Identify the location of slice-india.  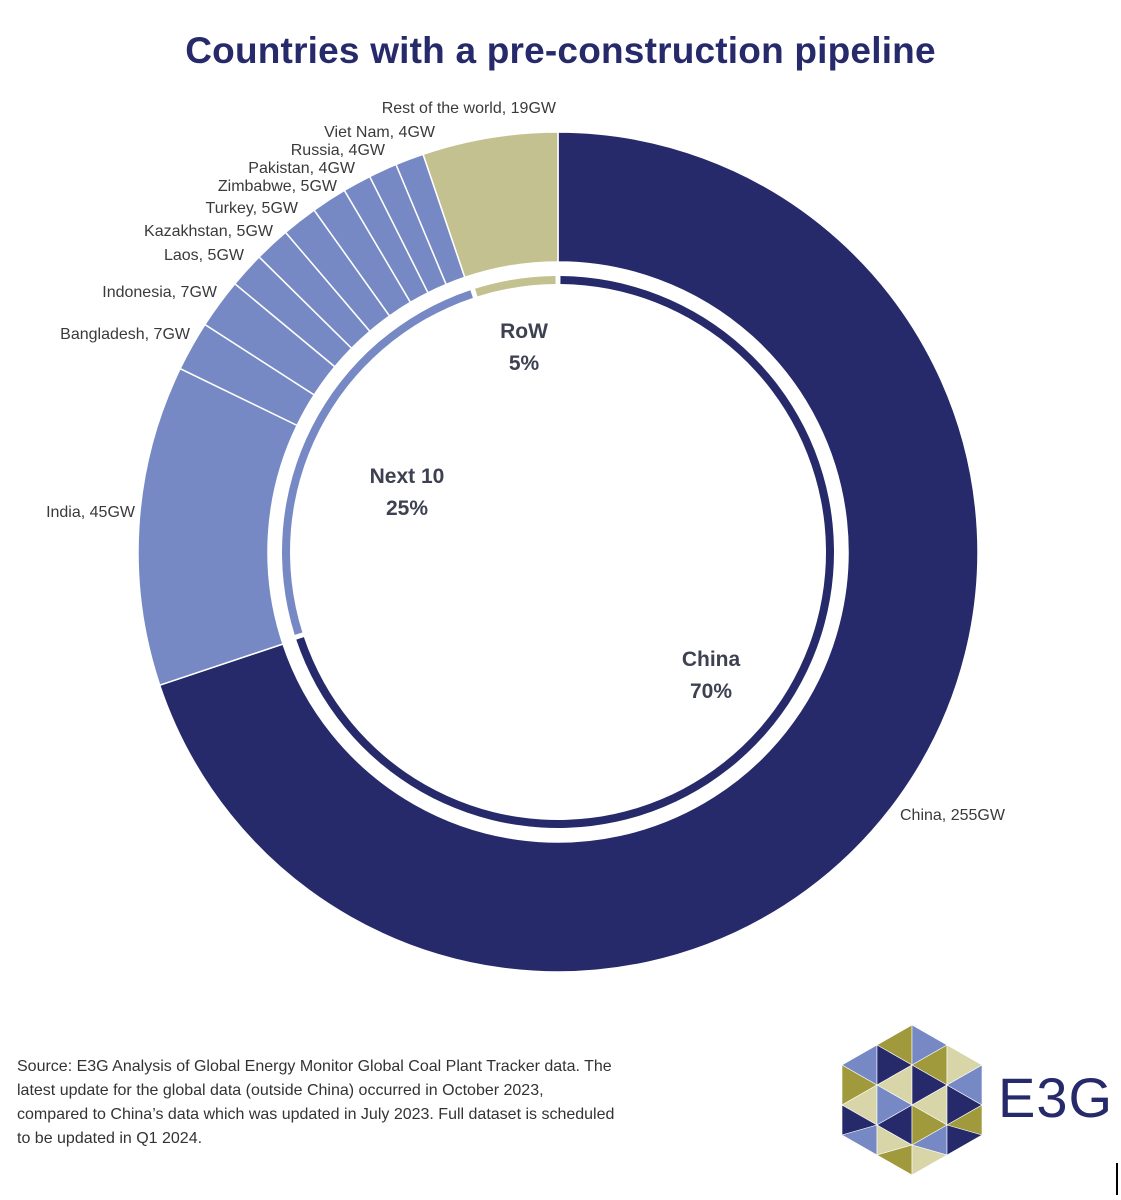
(218, 527).